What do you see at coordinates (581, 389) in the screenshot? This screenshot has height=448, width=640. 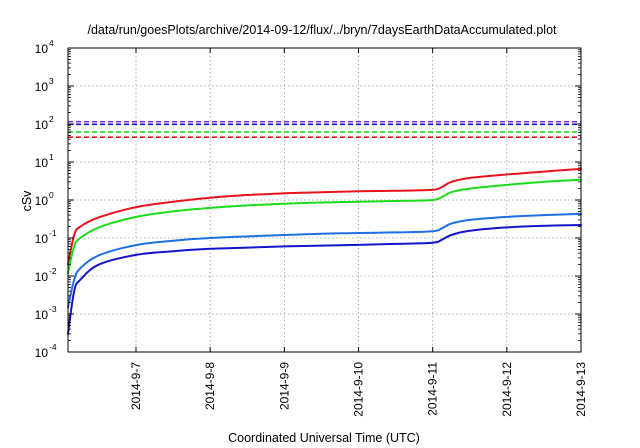 I see `x-tick-label: 2014-9-13` at bounding box center [581, 389].